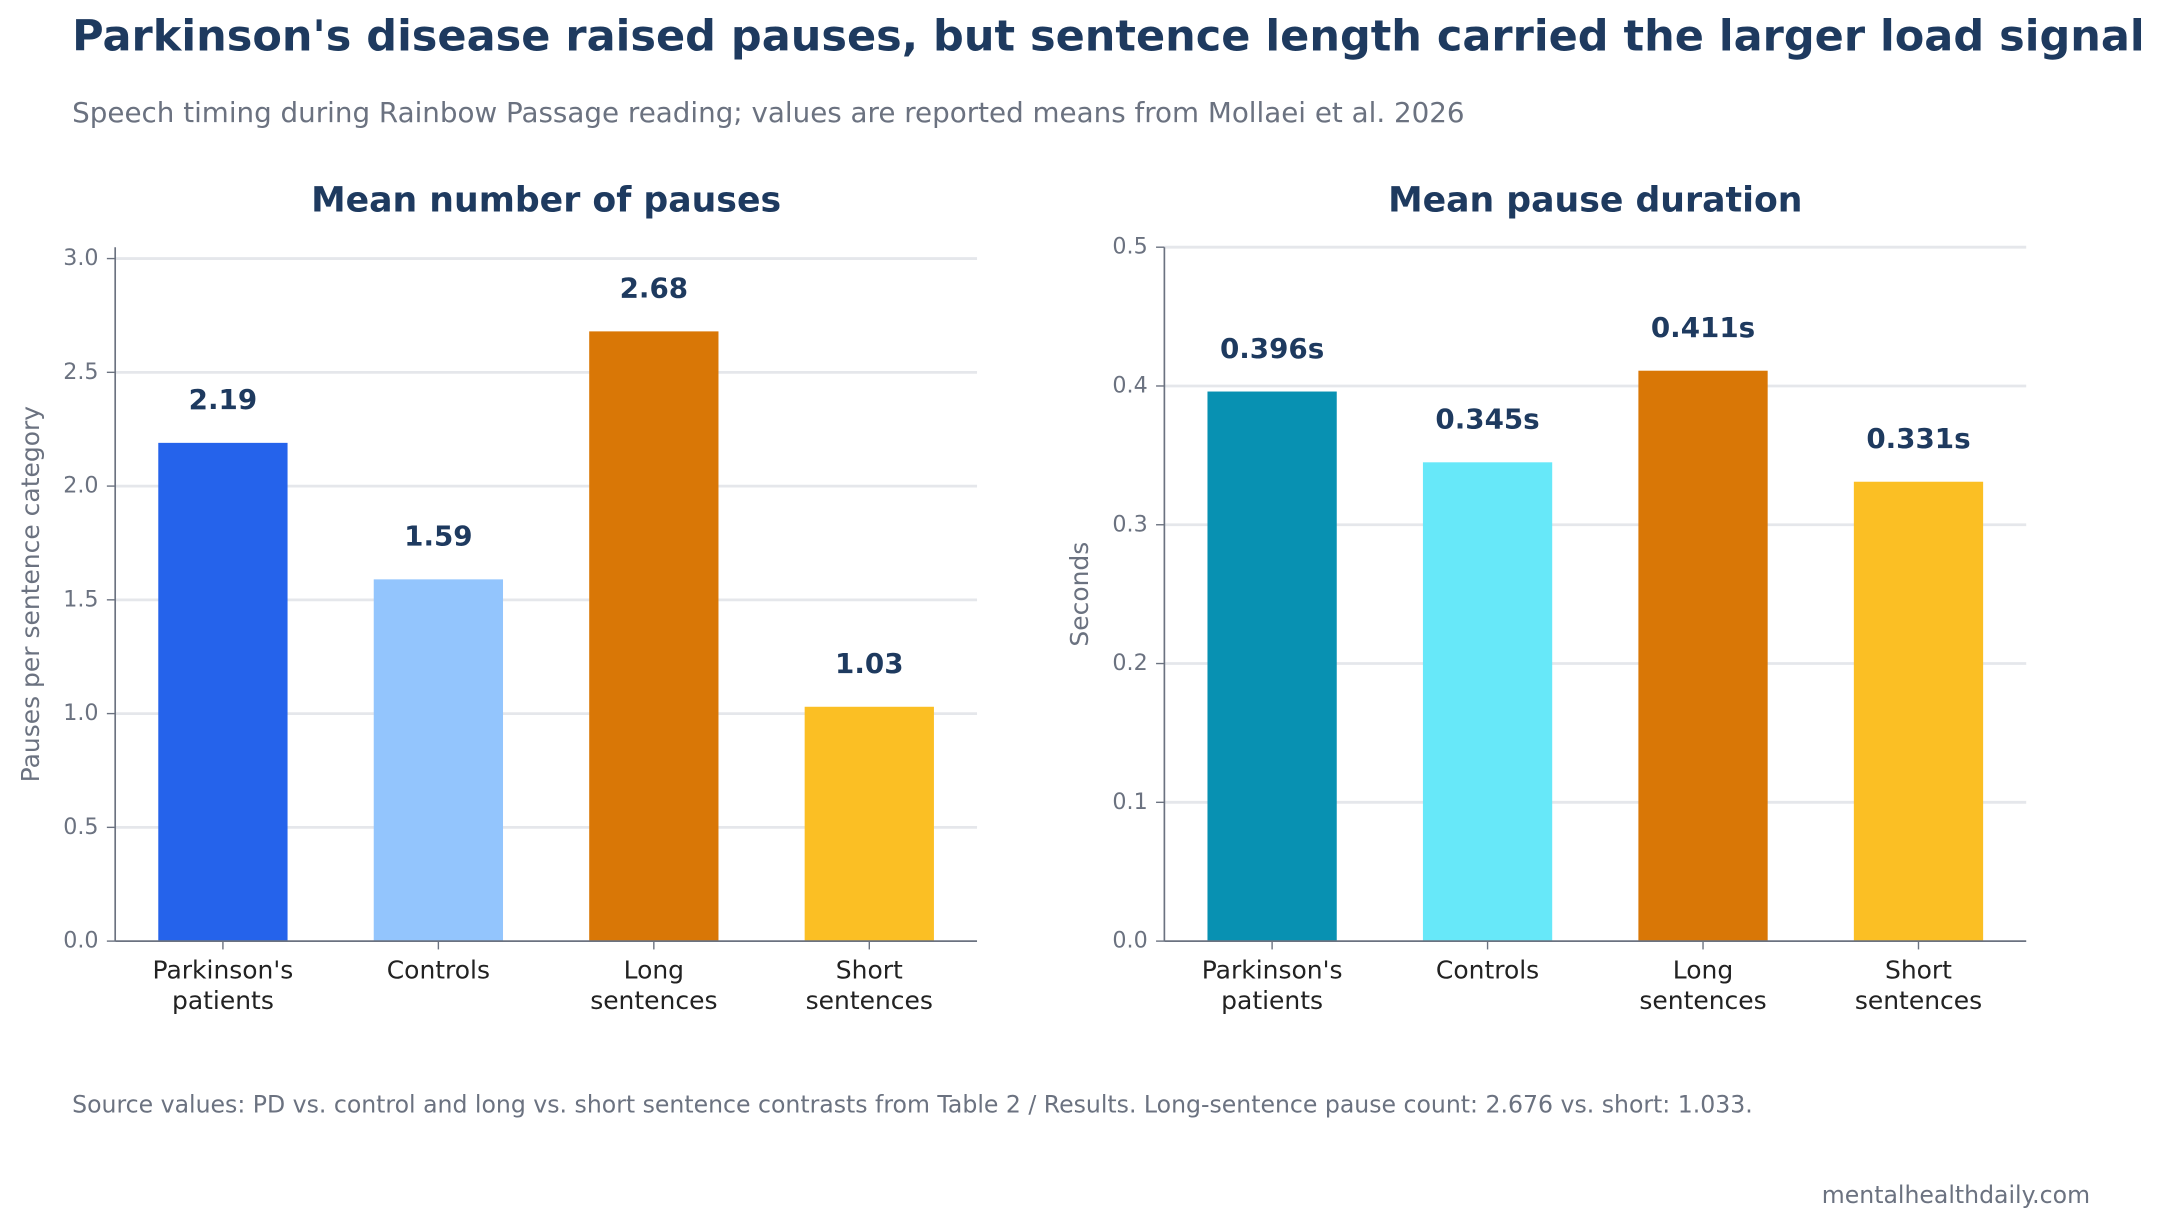  What do you see at coordinates (80, 599) in the screenshot?
I see `y-tick-label: 1.5` at bounding box center [80, 599].